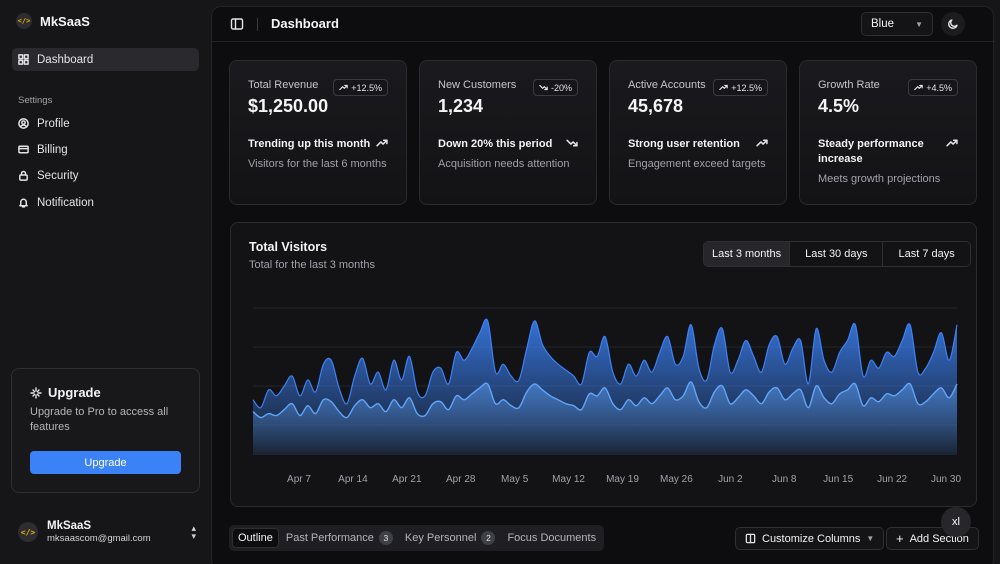  What do you see at coordinates (730, 479) in the screenshot?
I see `x-tick-label: Jun 2` at bounding box center [730, 479].